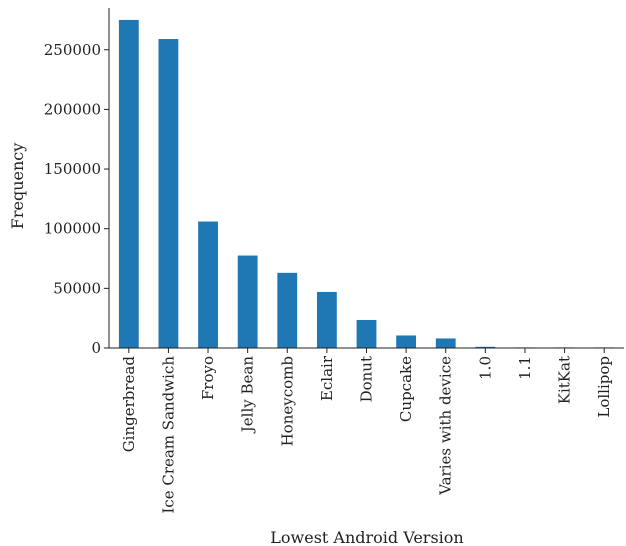 Image resolution: width=626 pixels, height=546 pixels. I want to click on y-tick-label: 50000, so click(77, 288).